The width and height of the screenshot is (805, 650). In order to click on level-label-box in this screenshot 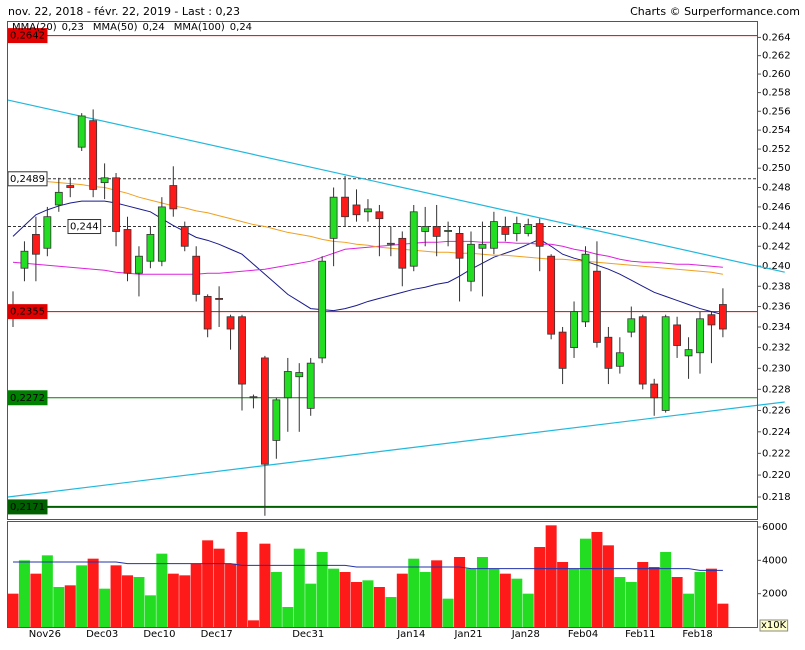, I will do `click(84, 227)`.